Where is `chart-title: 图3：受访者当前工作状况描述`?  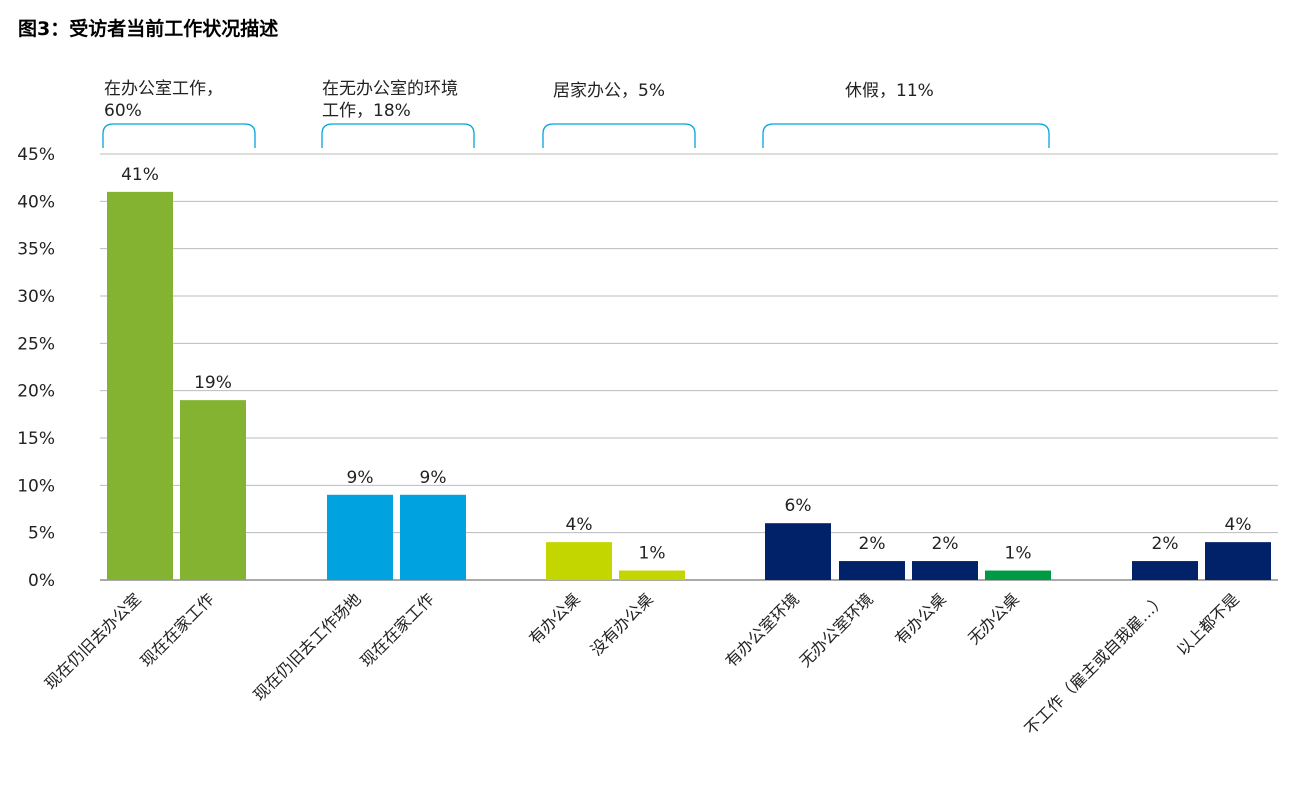 chart-title: 图3：受访者当前工作状况描述 is located at coordinates (148, 29).